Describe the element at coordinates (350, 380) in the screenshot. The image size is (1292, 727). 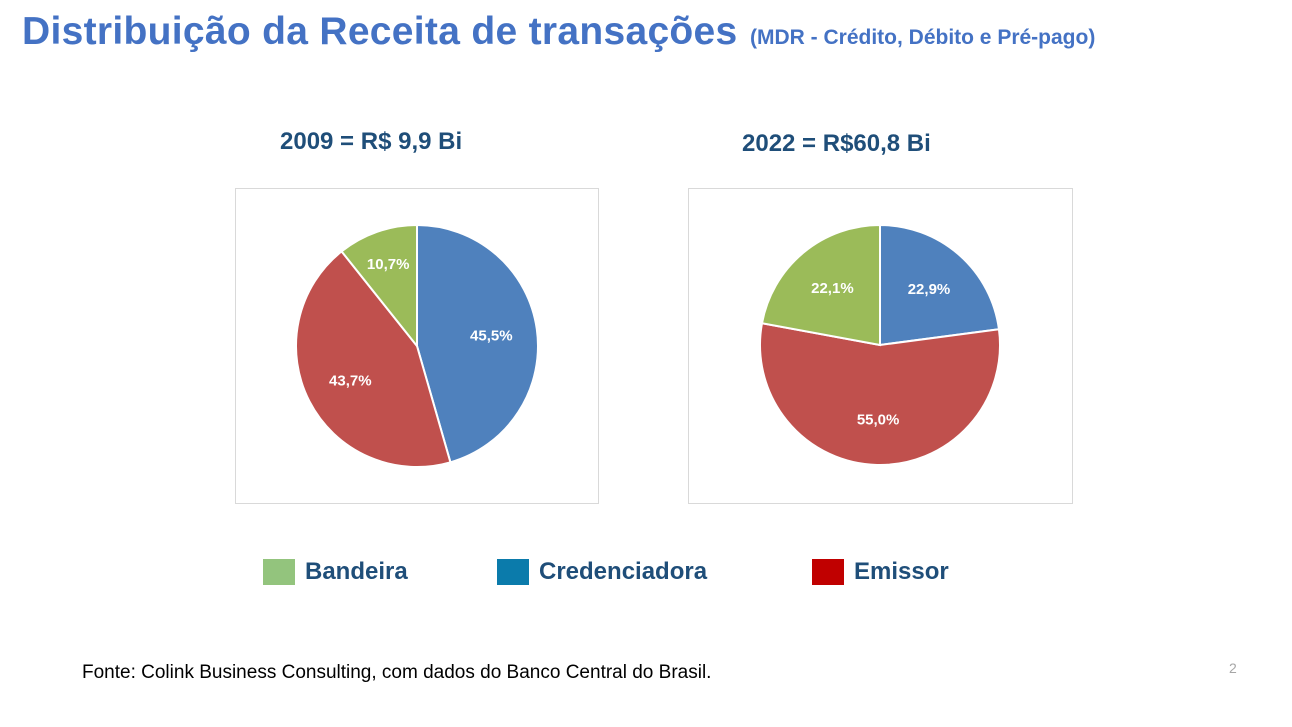
I see `data-label-emissor-2009: 43,7%` at that location.